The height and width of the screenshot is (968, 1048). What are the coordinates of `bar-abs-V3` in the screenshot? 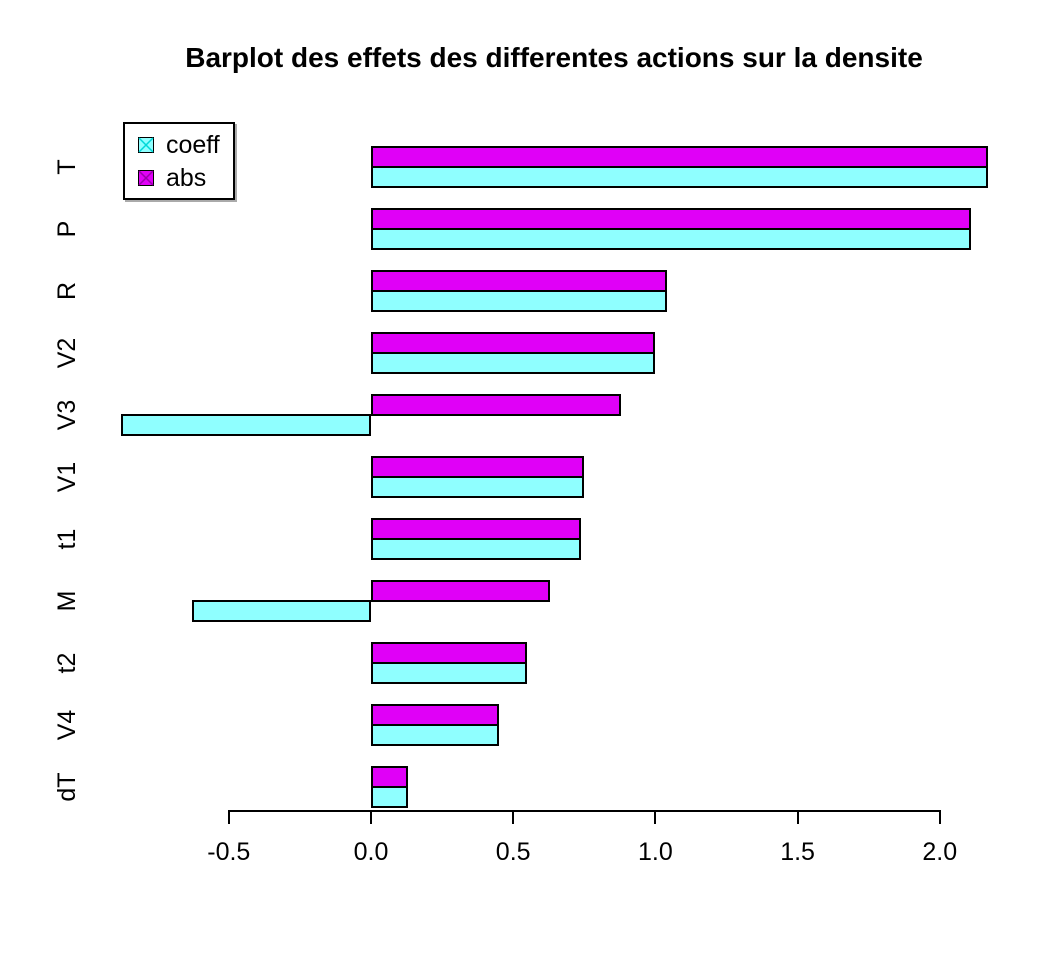 It's located at (496, 405).